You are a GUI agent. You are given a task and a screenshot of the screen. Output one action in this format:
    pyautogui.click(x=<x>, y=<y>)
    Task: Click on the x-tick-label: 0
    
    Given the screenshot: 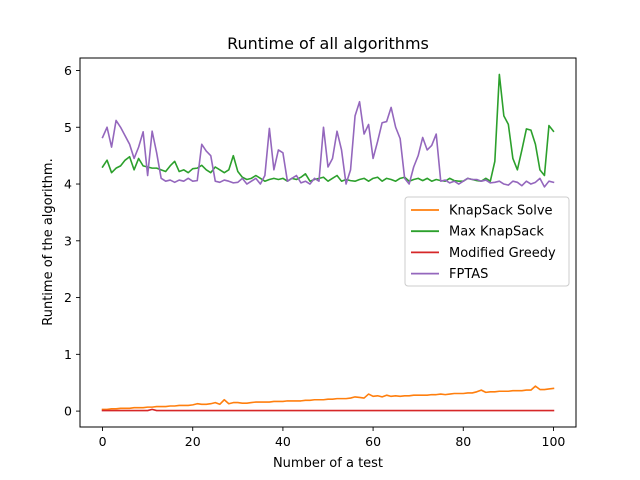 What is the action you would take?
    pyautogui.click(x=103, y=441)
    